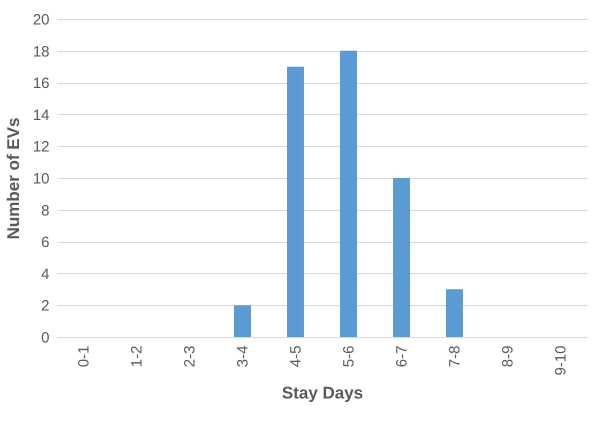 Image resolution: width=616 pixels, height=433 pixels. Describe the element at coordinates (349, 357) in the screenshot. I see `x-tick-label: 5-6` at that location.